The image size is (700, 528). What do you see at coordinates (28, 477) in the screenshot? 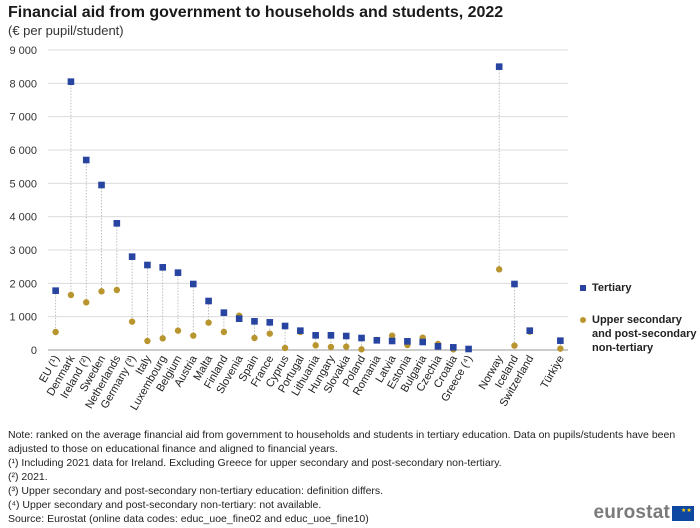
I see `note-2: (²) 2021.` at bounding box center [28, 477].